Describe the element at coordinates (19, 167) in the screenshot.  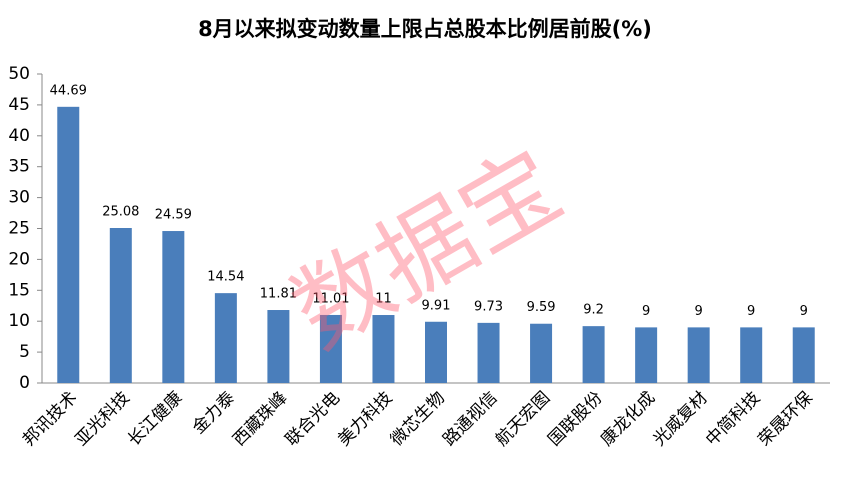
I see `y-tick-label: 35` at that location.